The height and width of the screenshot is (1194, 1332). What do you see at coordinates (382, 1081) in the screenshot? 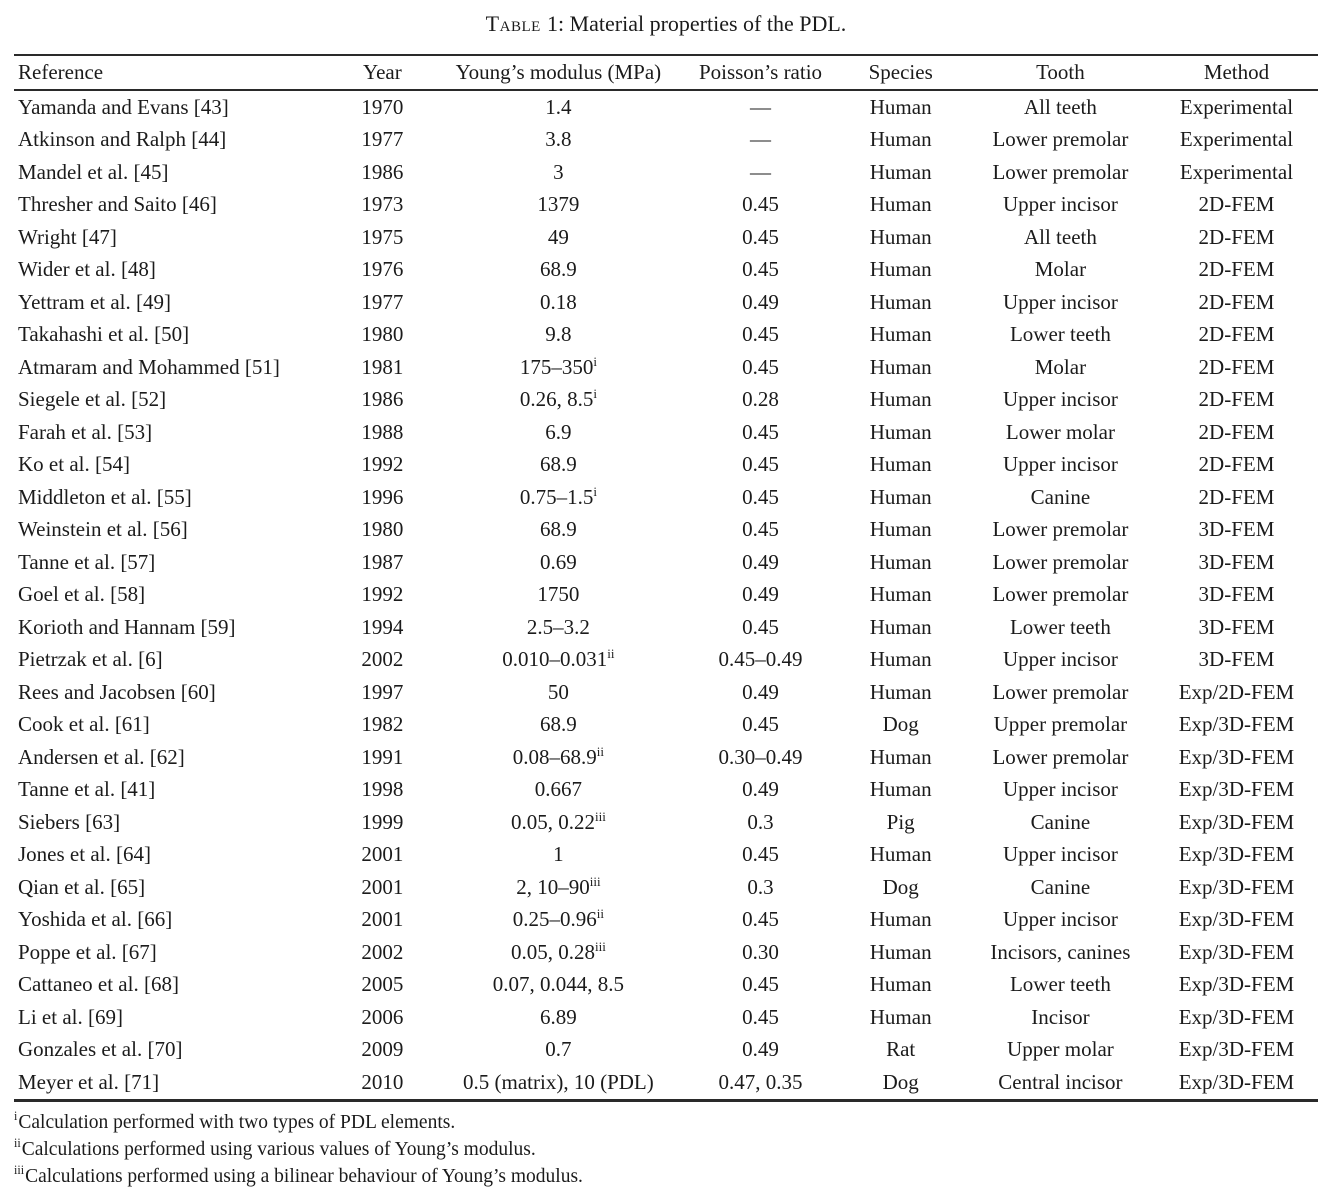
I see `cell-year: 2010` at bounding box center [382, 1081].